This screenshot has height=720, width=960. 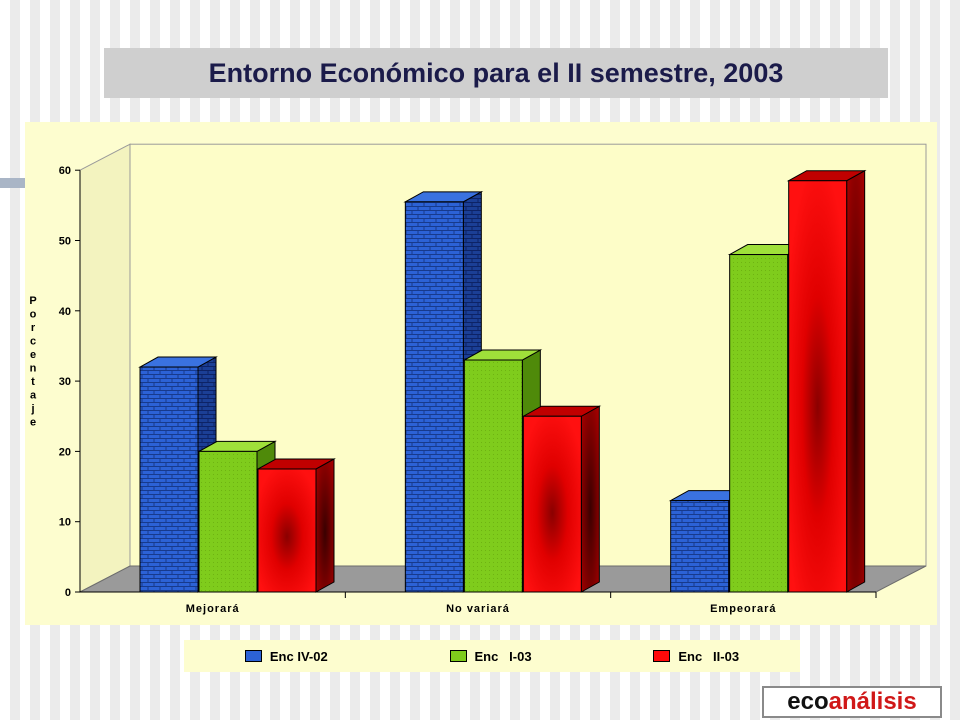 I want to click on y-axis-label-letter: c, so click(x=33, y=342).